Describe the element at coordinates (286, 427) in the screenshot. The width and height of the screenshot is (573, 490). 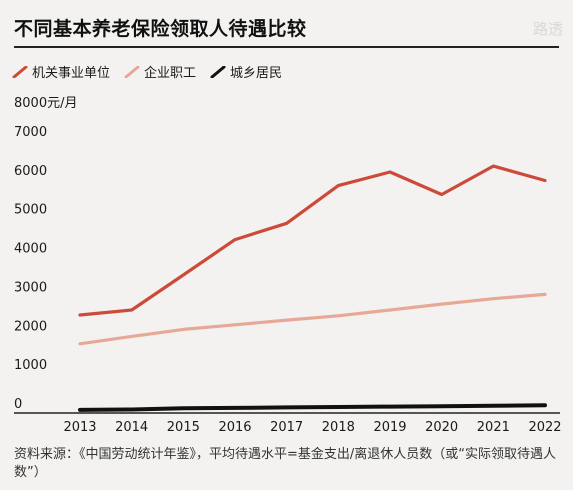
I see `x-tick-label: 2017` at that location.